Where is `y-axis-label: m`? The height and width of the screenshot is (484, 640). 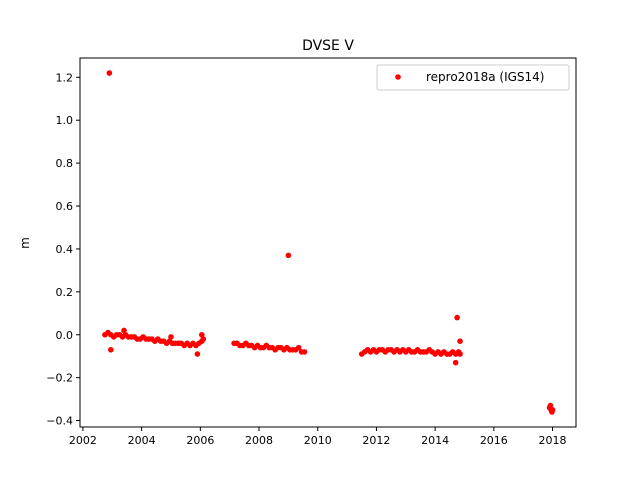 y-axis-label: m is located at coordinates (25, 243).